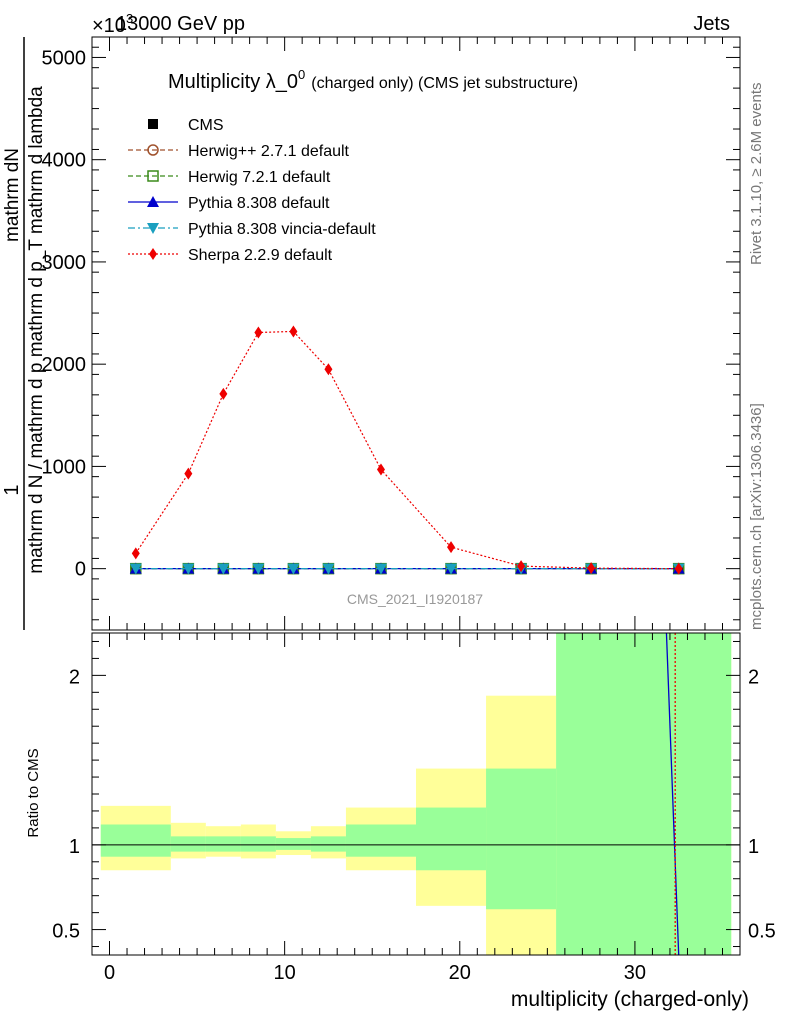  I want to click on chart-title-suffix: (charged only) (CMS jet substructure), so click(444, 83).